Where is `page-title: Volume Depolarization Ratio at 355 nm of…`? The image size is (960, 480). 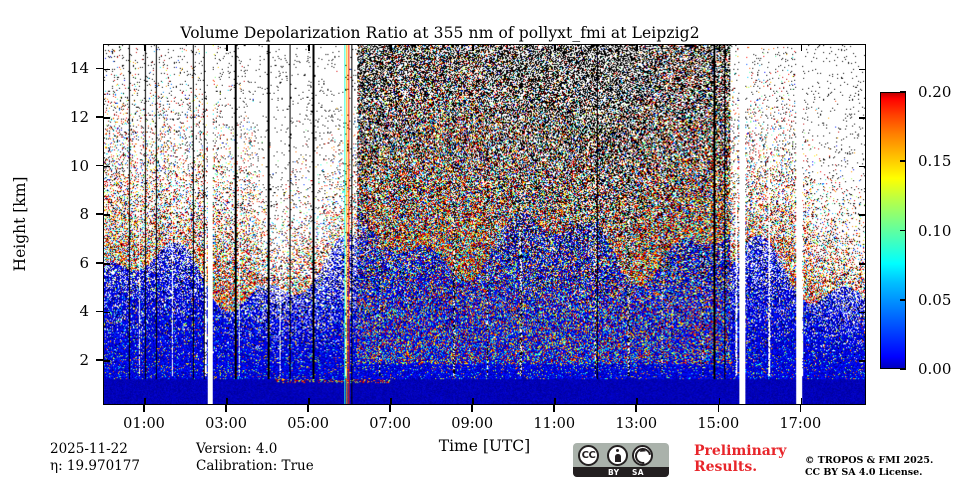 page-title: Volume Depolarization Ratio at 355 nm of… is located at coordinates (440, 33).